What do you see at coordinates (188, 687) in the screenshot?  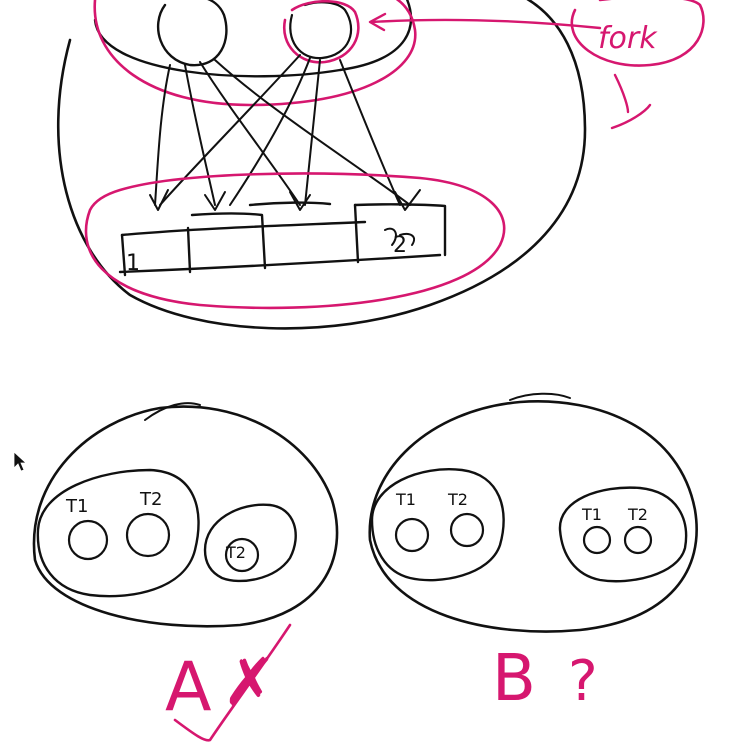 I see `option-a-label: A` at bounding box center [188, 687].